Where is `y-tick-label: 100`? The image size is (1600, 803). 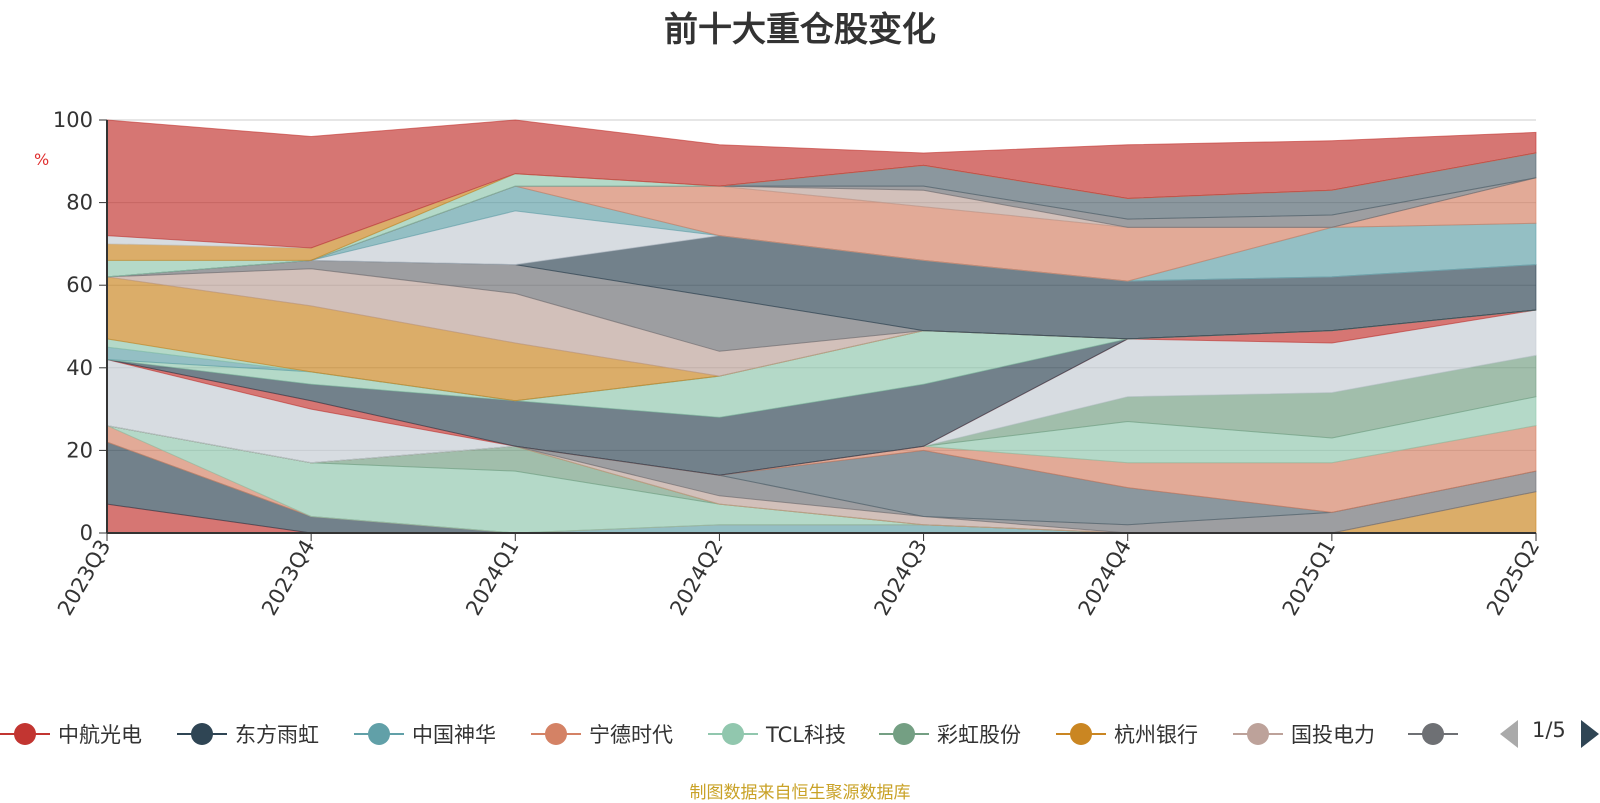 y-tick-label: 100 is located at coordinates (73, 120).